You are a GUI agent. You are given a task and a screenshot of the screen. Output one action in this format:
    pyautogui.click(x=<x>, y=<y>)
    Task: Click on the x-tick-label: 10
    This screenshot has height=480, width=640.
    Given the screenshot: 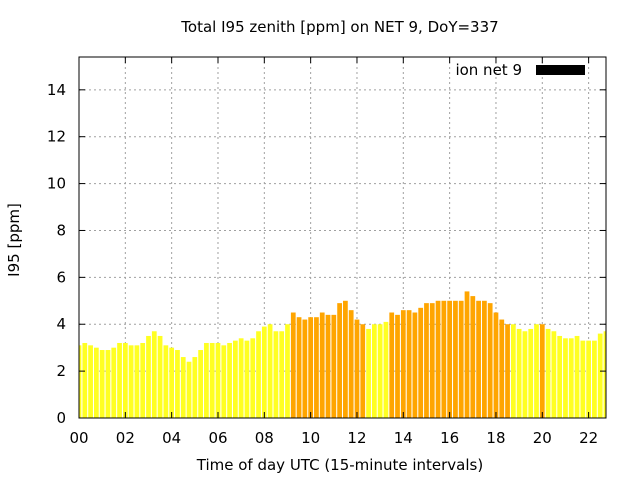 What is the action you would take?
    pyautogui.click(x=310, y=438)
    